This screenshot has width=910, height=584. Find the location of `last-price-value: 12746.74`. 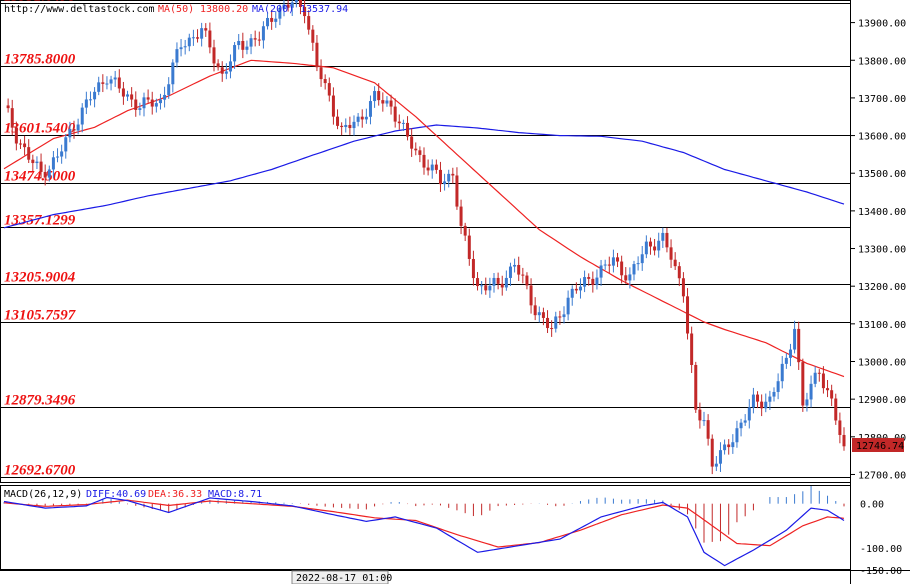

last-price-value: 12746.74 is located at coordinates (880, 446).